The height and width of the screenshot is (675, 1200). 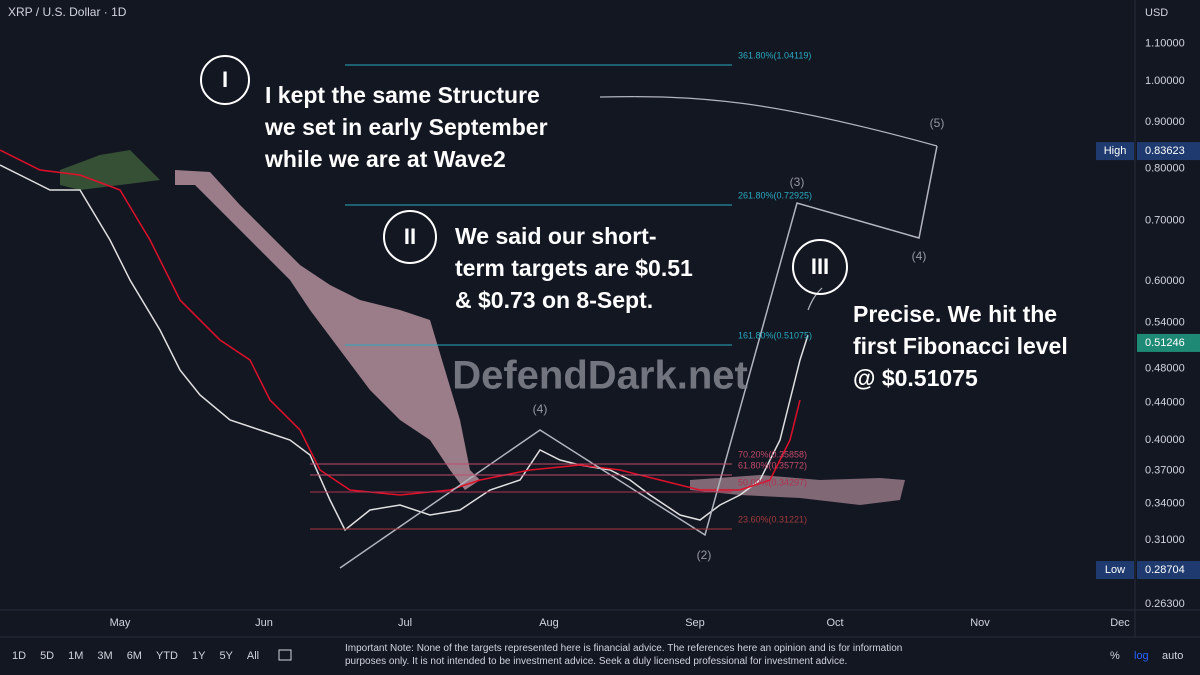 What do you see at coordinates (955, 314) in the screenshot?
I see `annotation-text: Precise. We hit the` at bounding box center [955, 314].